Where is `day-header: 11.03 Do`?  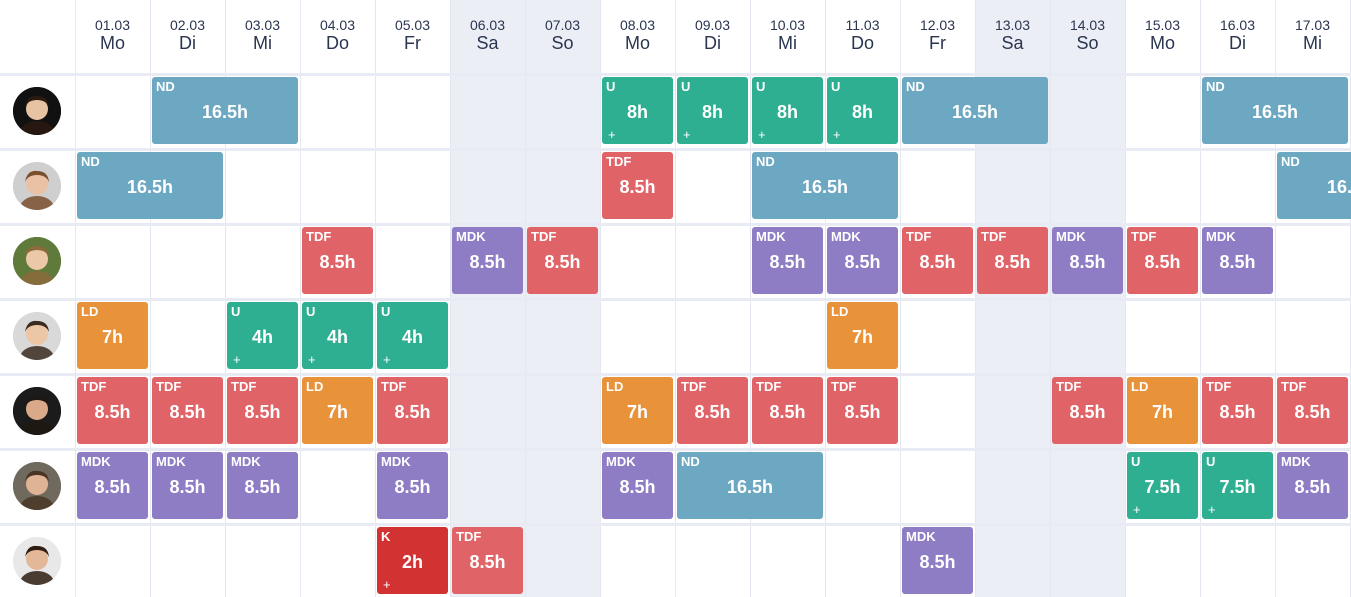 day-header: 11.03 Do is located at coordinates (862, 36).